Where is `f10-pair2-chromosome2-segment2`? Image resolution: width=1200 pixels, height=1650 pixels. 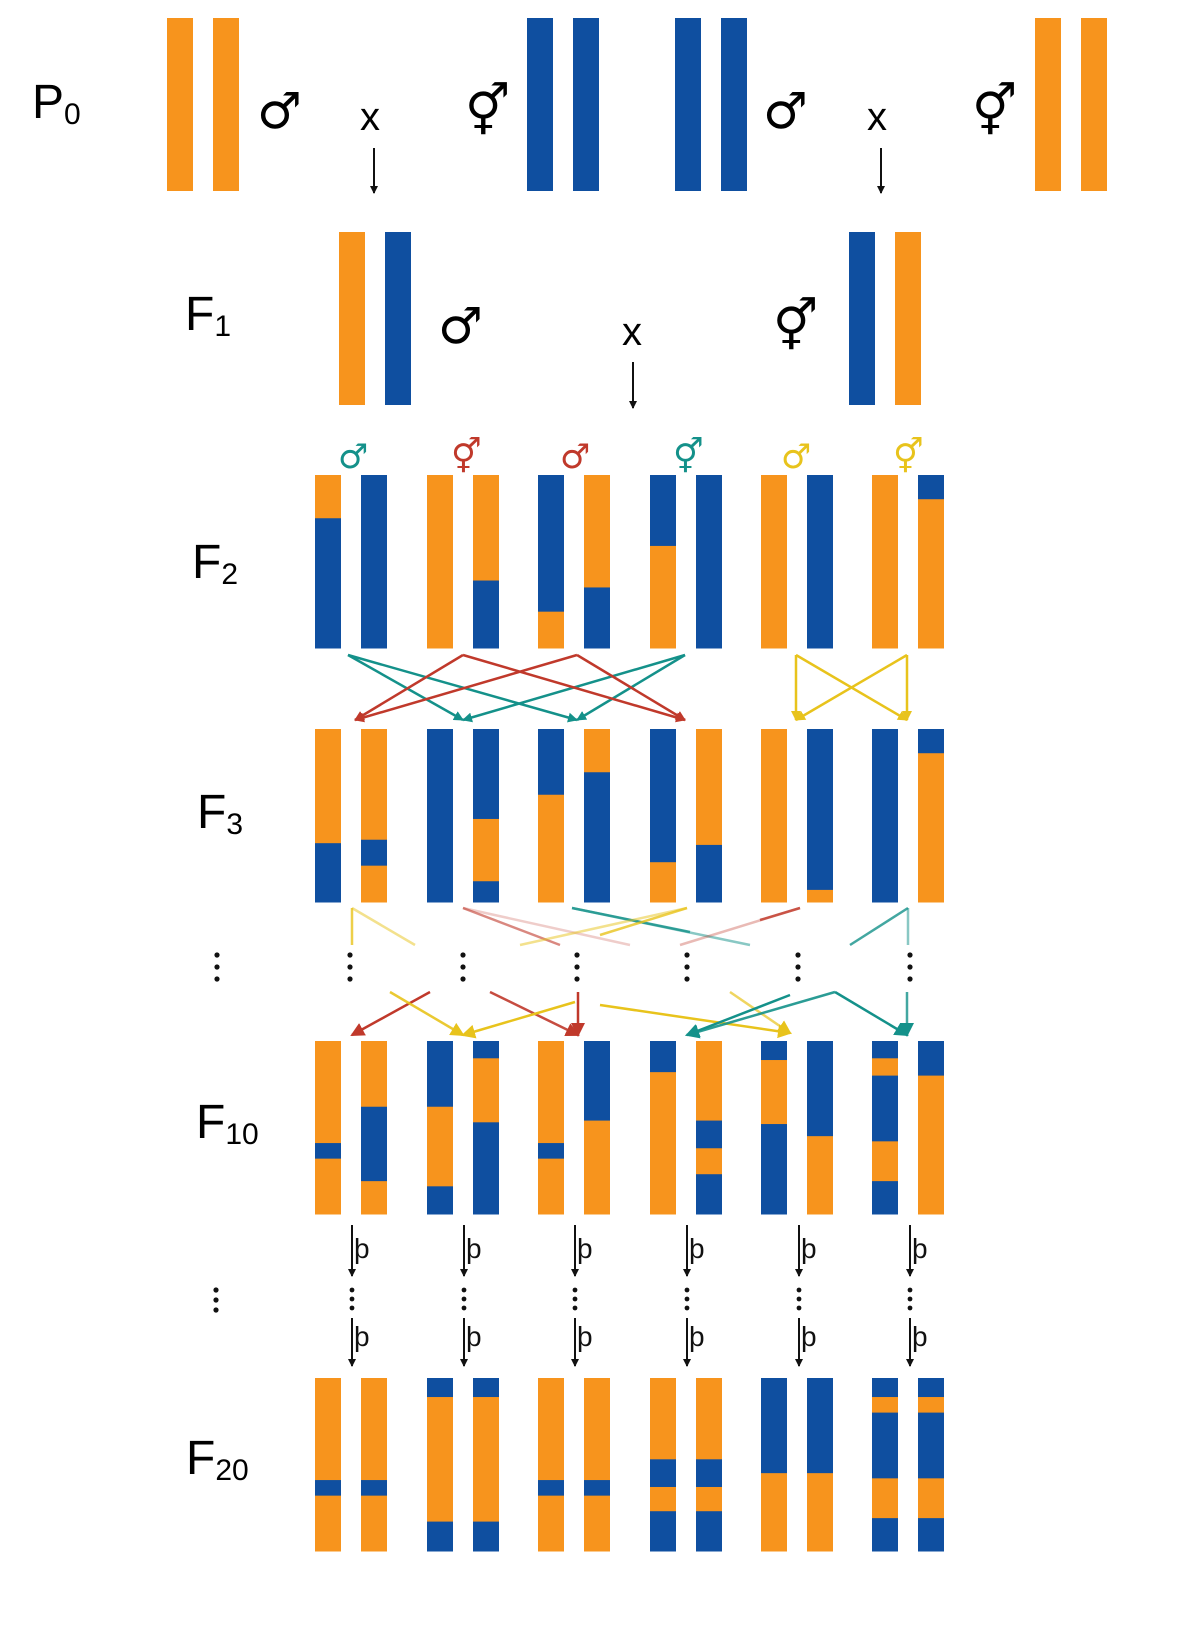
f10-pair2-chromosome2-segment2 is located at coordinates (486, 1090).